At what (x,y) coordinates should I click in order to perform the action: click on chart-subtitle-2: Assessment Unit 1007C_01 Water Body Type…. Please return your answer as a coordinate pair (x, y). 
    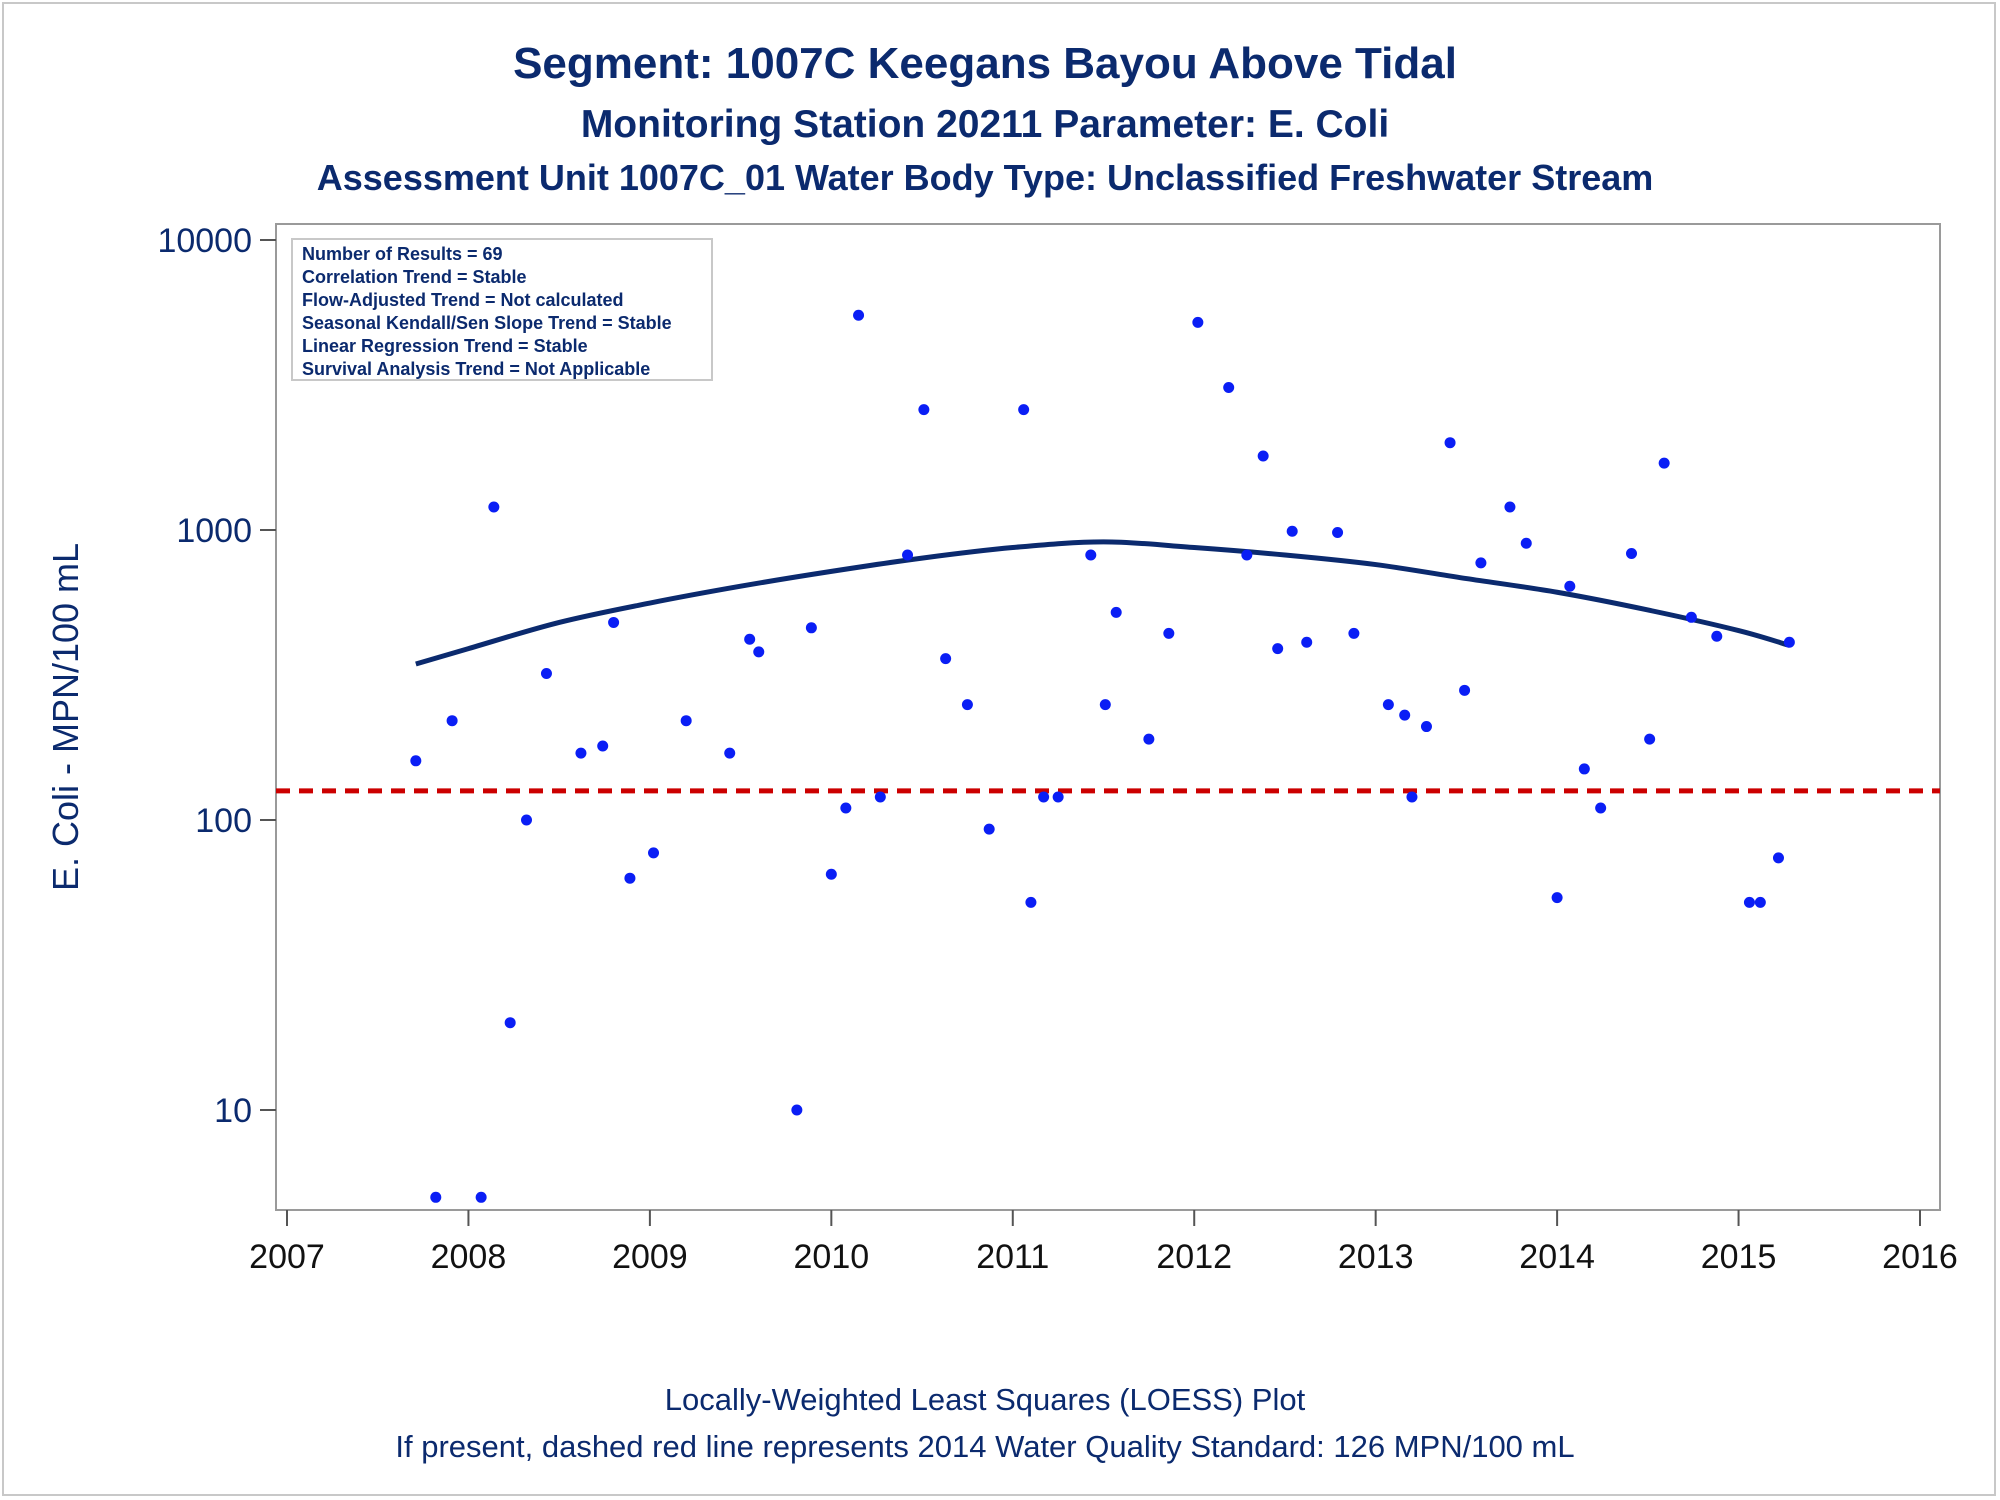
    Looking at the image, I should click on (985, 177).